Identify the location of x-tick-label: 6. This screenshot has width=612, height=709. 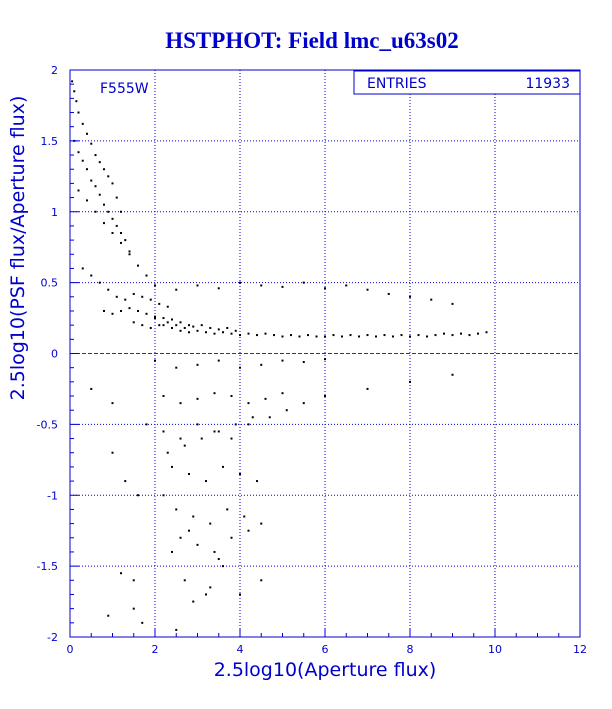
(325, 649).